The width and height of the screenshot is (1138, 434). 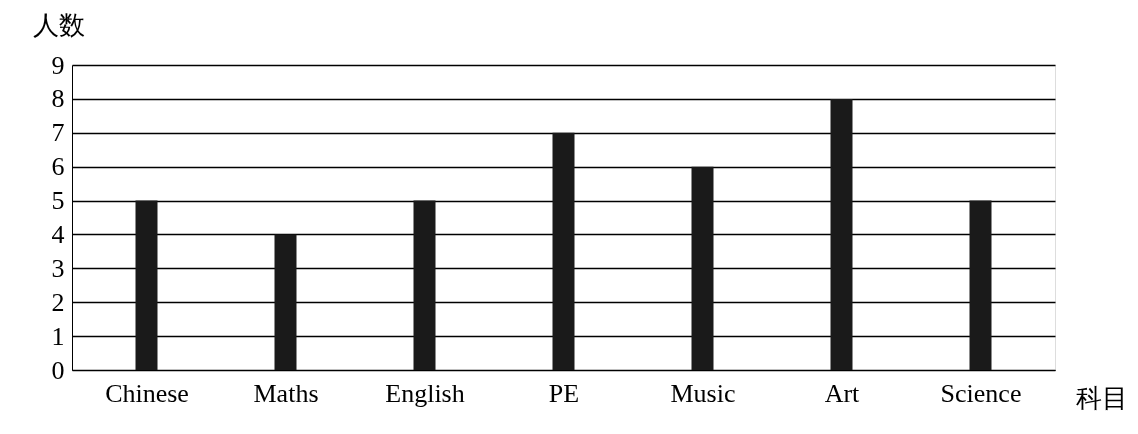 What do you see at coordinates (286, 393) in the screenshot?
I see `x-tick-label: Maths` at bounding box center [286, 393].